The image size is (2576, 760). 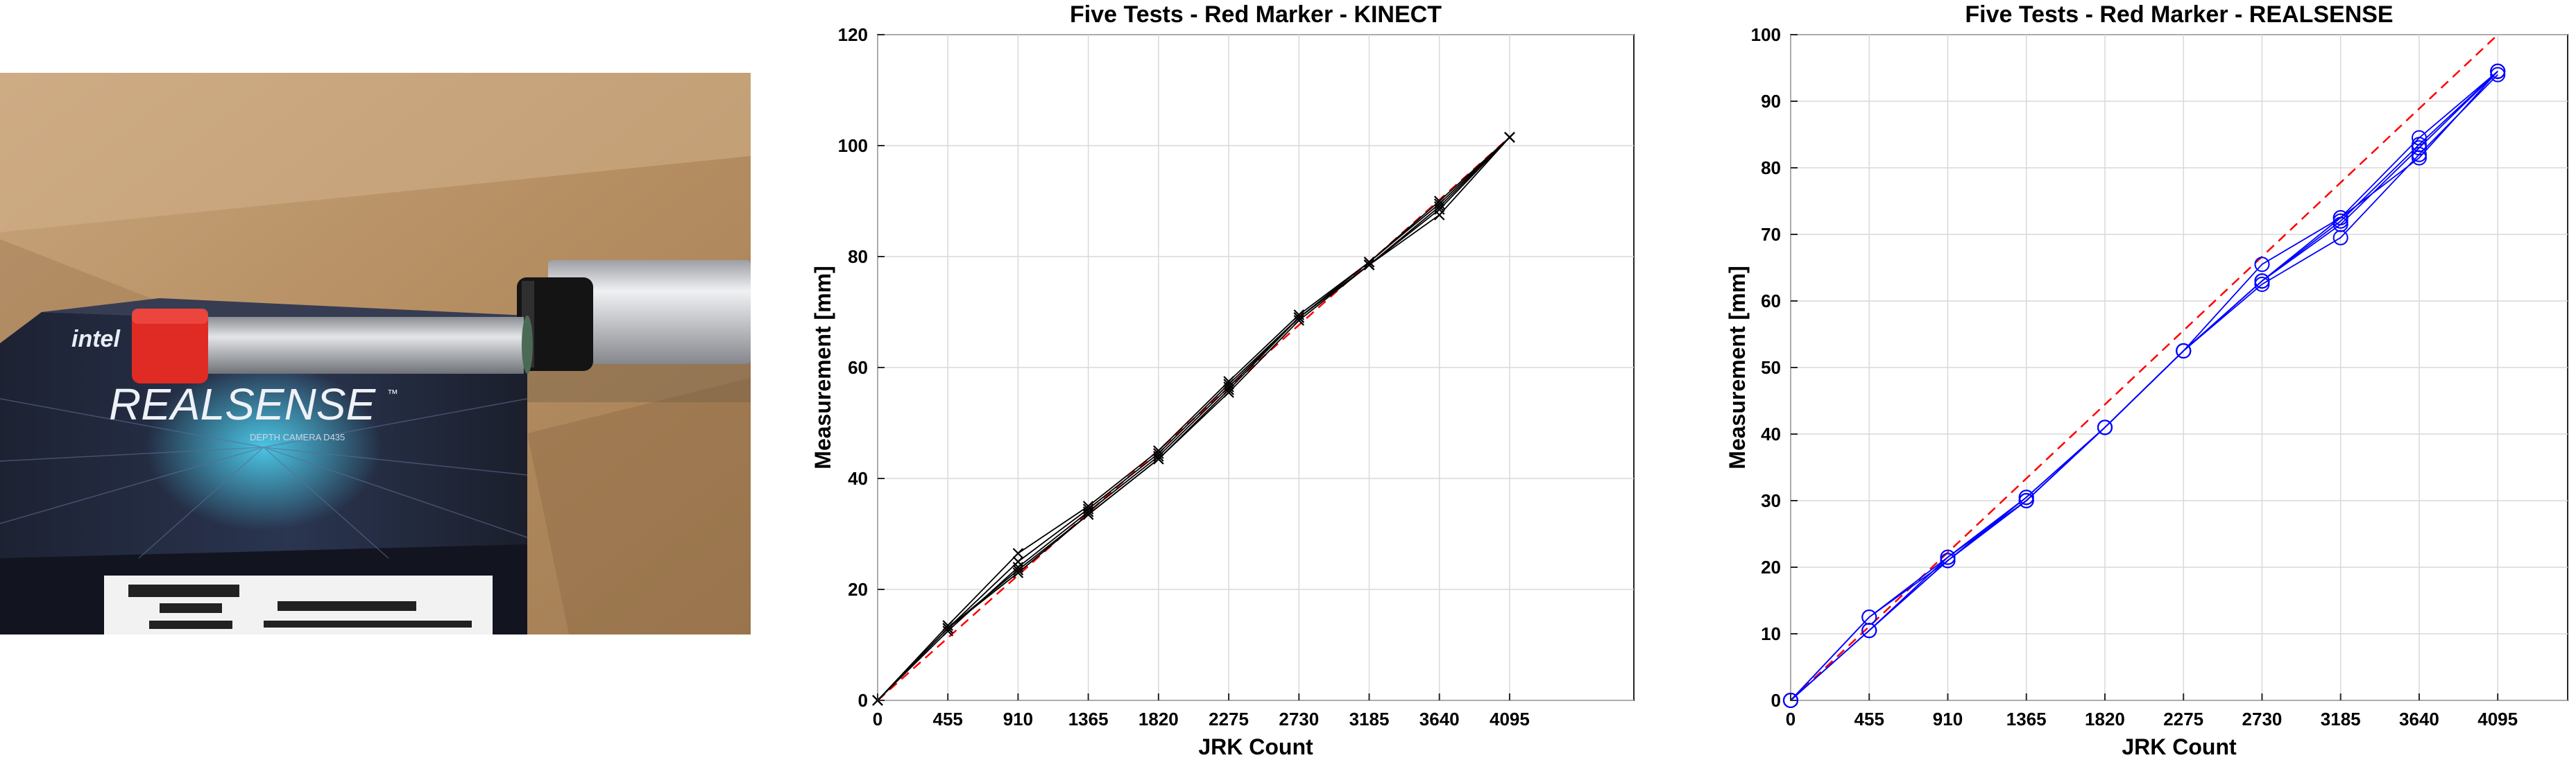 I want to click on y-tick-label: 10, so click(x=1771, y=634).